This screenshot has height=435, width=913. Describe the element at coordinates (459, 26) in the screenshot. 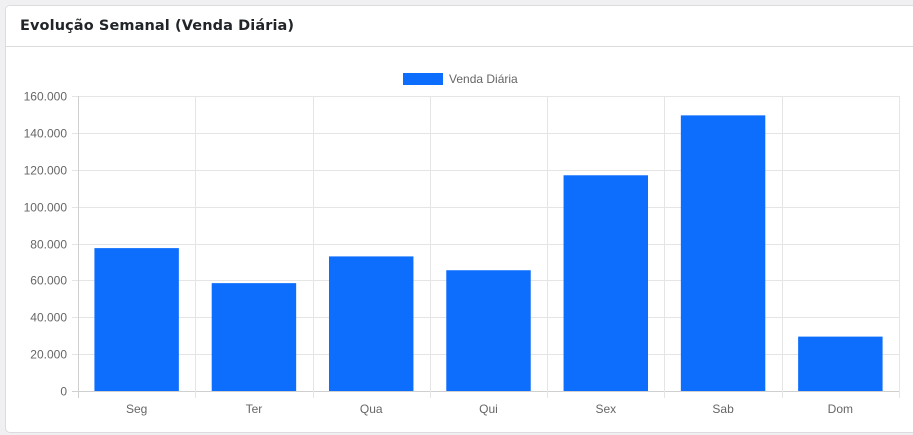

I see `card-header: Evolução Semanal (Venda Diária)` at that location.